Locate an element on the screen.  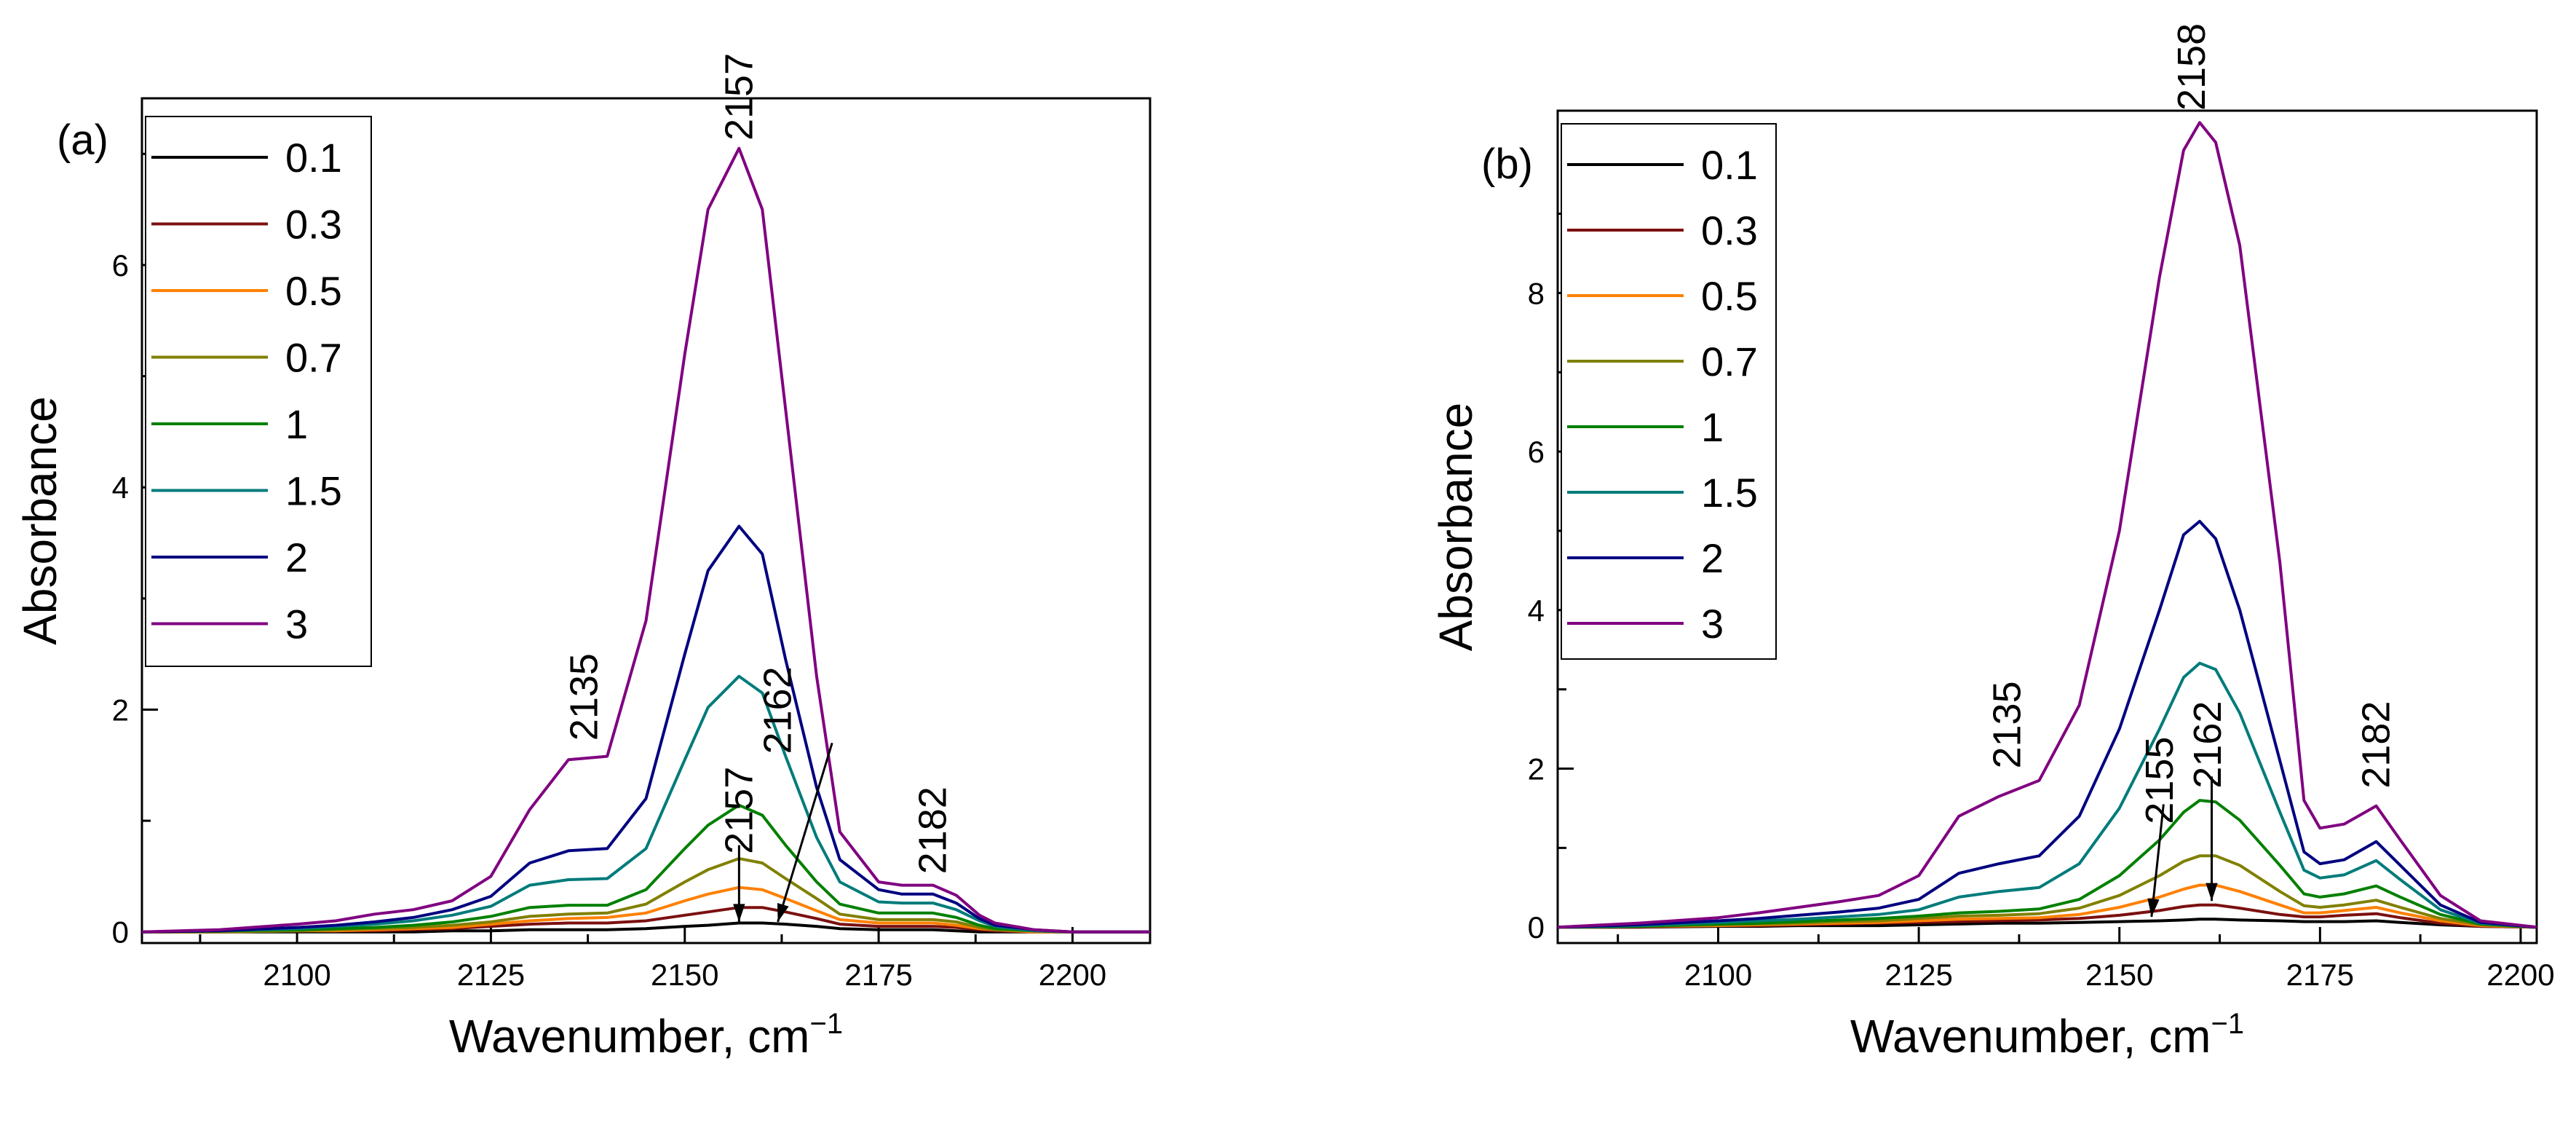
peak-annotation: 2158 is located at coordinates (2192, 67).